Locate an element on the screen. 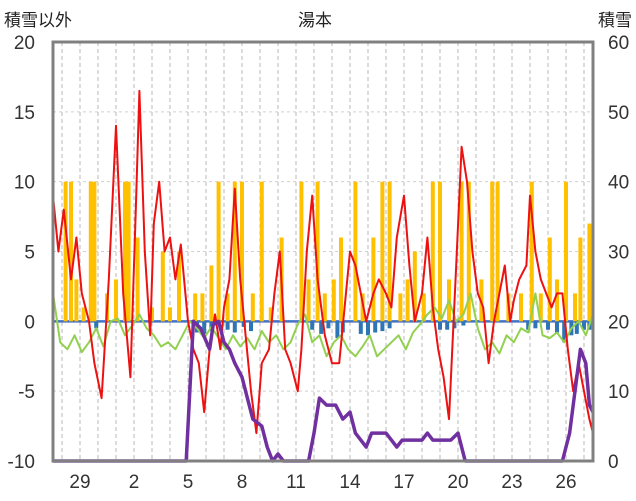 Image resolution: width=636 pixels, height=501 pixels. x-tick-label: 14 is located at coordinates (350, 482).